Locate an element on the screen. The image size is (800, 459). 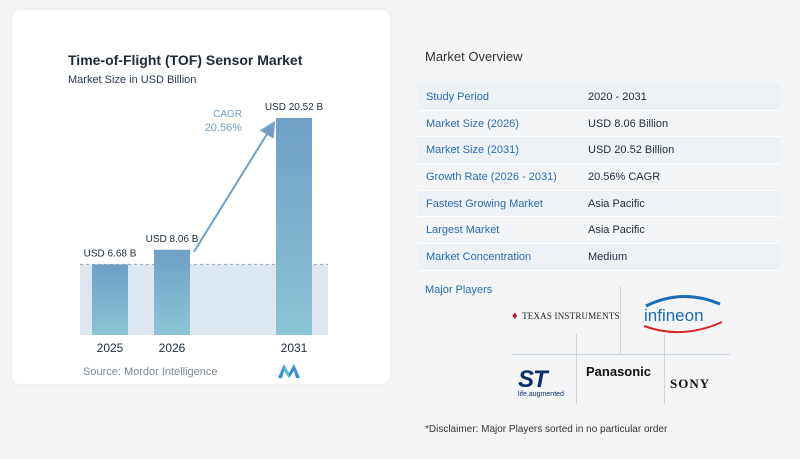
overview-row-label: Market Size (2031) is located at coordinates (472, 150).